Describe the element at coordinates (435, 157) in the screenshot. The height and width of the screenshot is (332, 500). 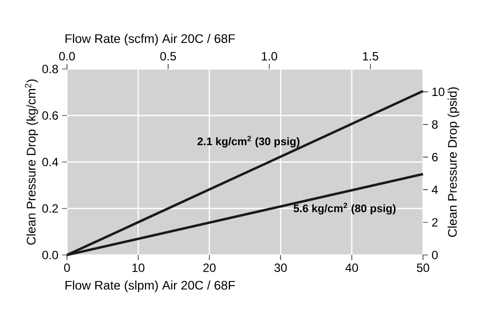
I see `y2-tick-label: 6` at that location.